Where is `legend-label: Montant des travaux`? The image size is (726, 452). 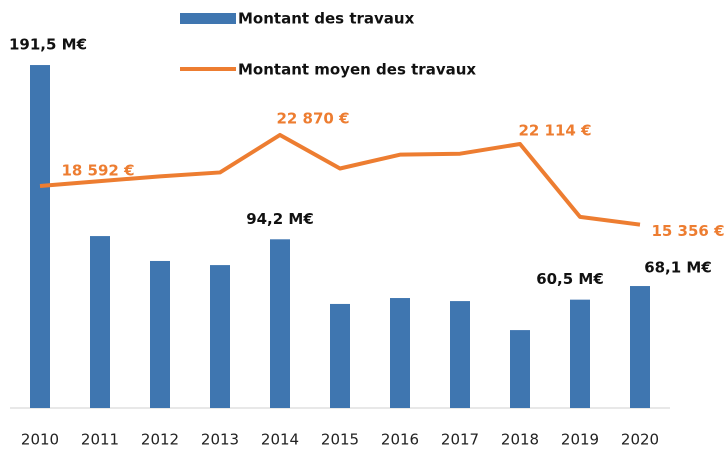 legend-label: Montant des travaux is located at coordinates (326, 19).